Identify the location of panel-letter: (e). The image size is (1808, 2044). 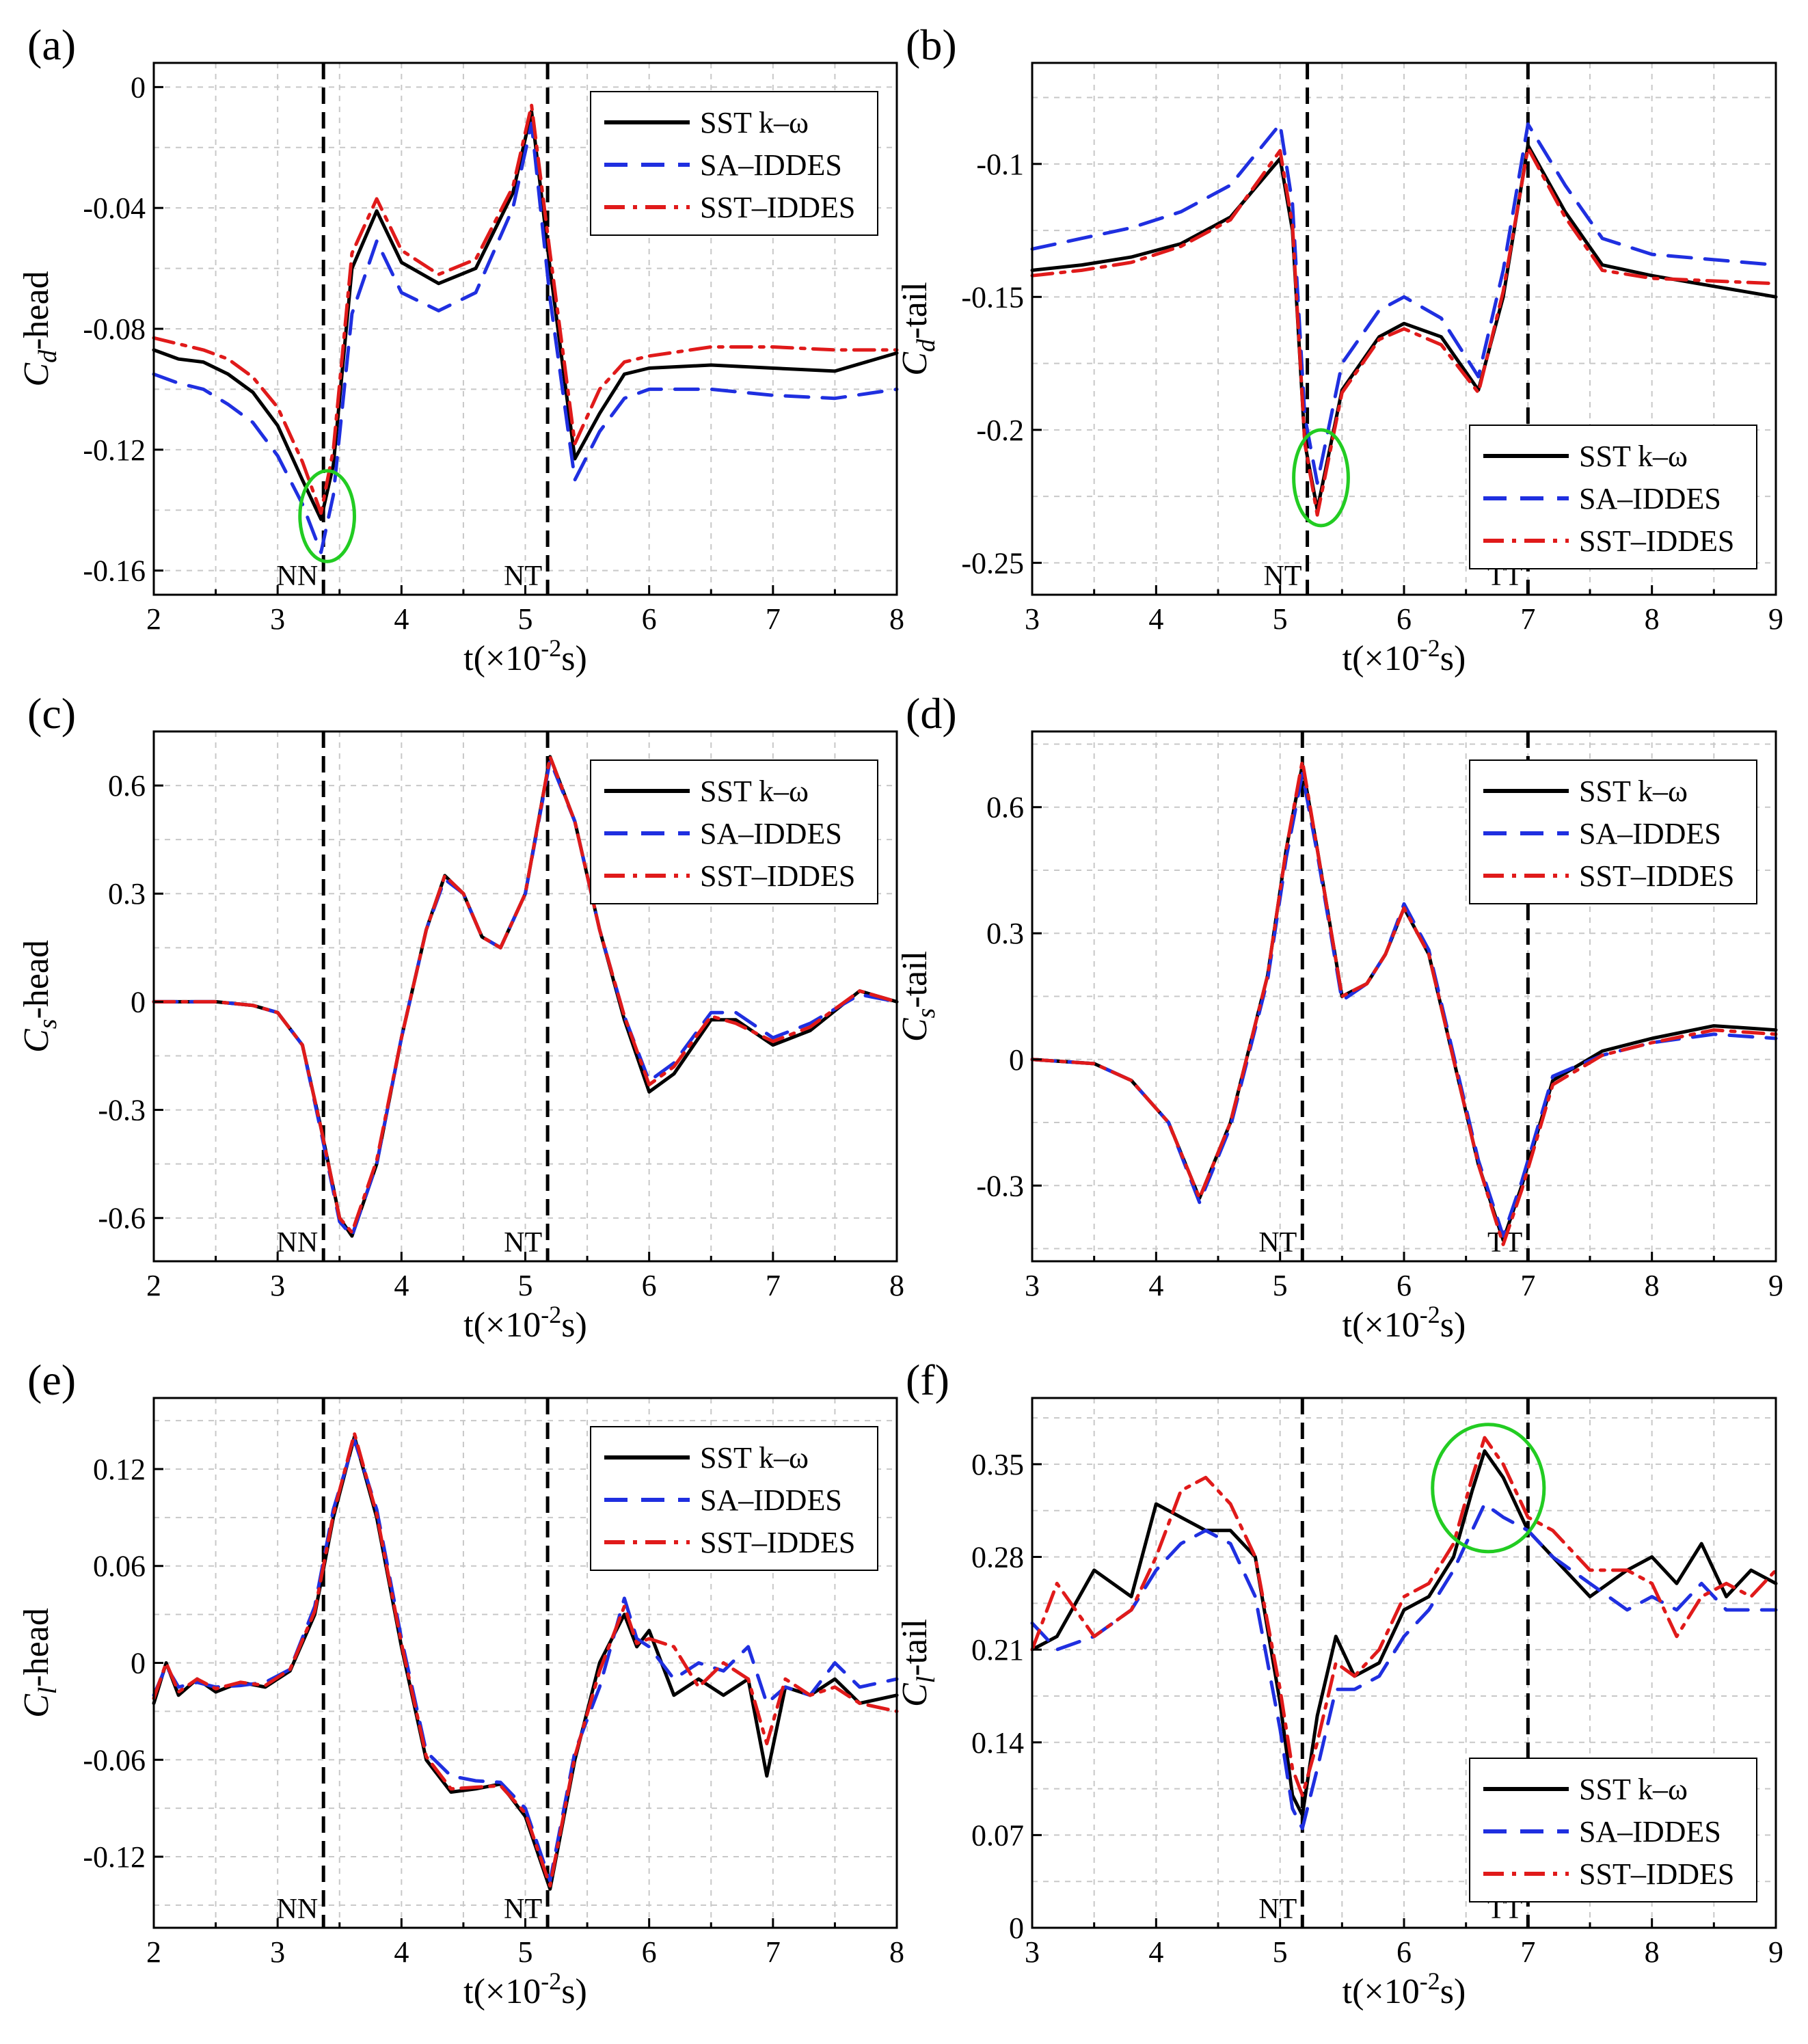
(51, 1380).